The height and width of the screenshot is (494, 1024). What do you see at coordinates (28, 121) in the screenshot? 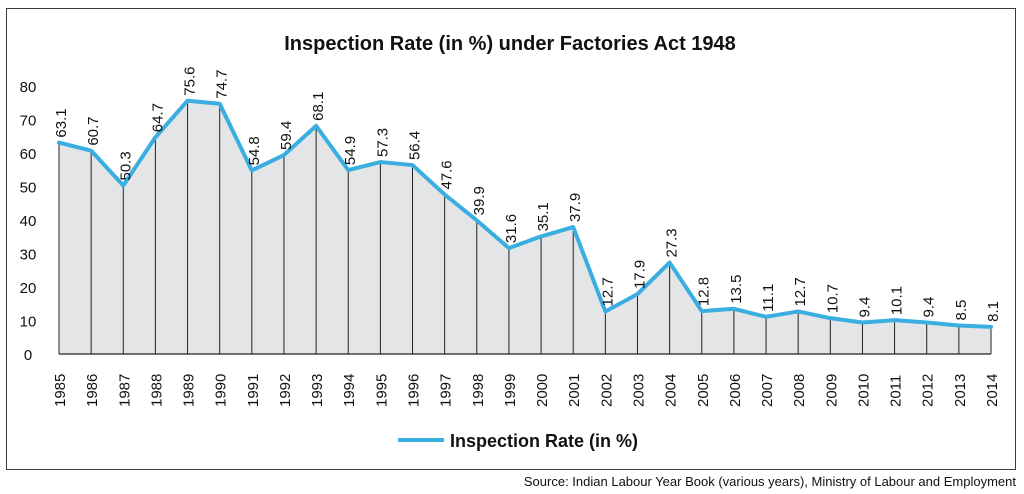
I see `y-tick-label: 70` at bounding box center [28, 121].